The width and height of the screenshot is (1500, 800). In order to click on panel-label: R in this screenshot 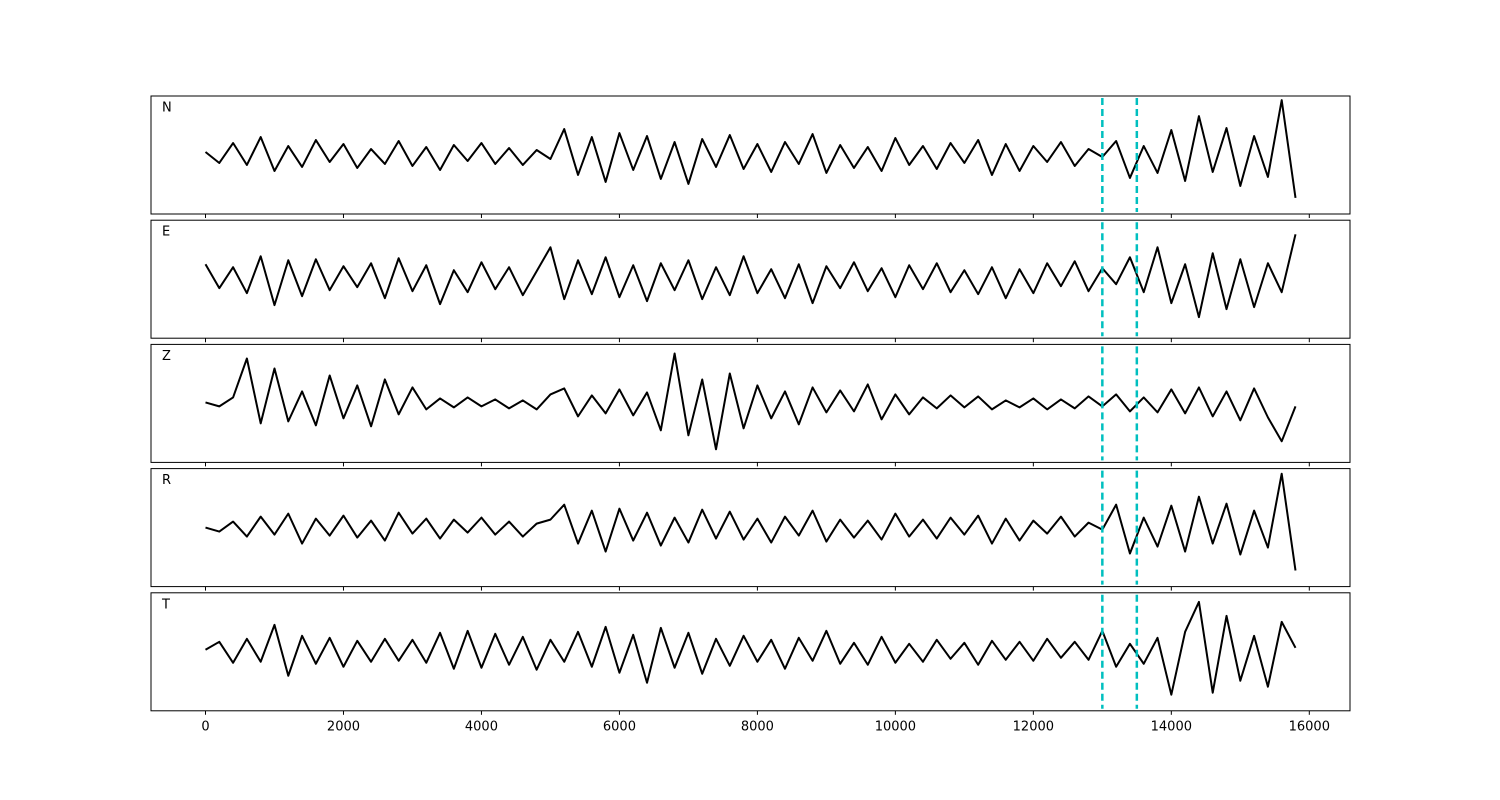, I will do `click(166, 480)`.